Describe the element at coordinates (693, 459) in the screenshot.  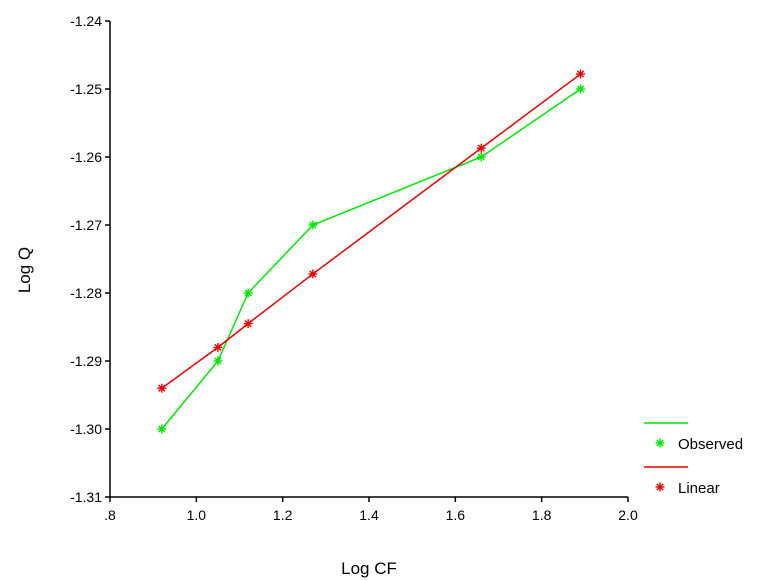
I see `legend: Observed Linear` at that location.